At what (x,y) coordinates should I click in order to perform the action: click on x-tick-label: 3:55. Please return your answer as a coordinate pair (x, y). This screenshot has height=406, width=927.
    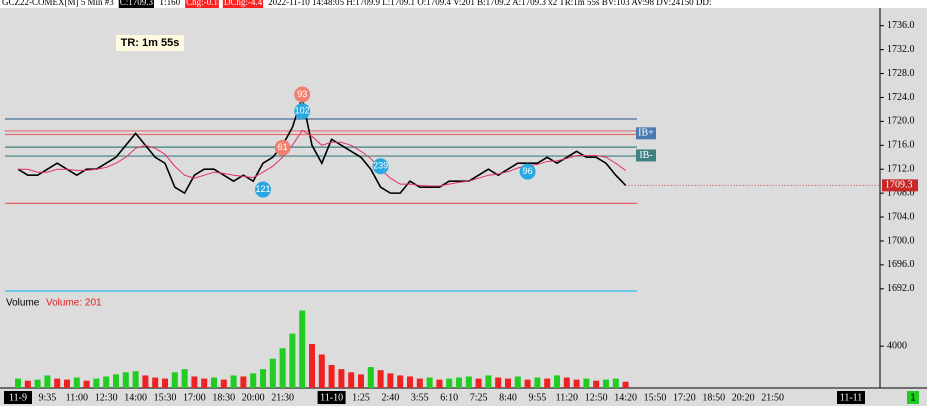
    Looking at the image, I should click on (420, 397).